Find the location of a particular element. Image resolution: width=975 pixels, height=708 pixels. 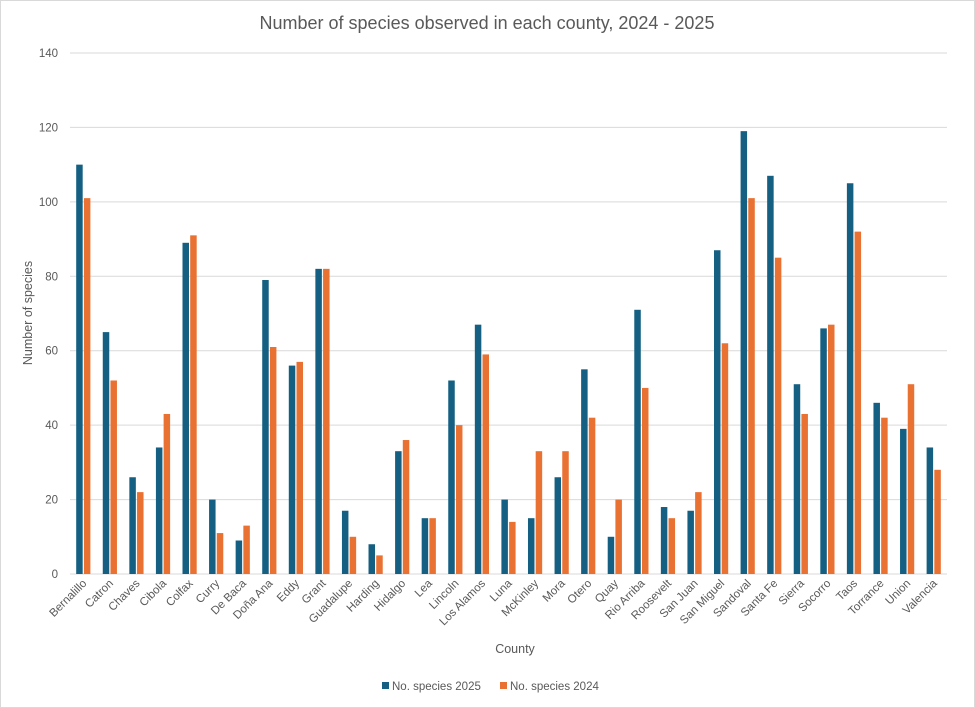

x-tick-label: Colfax is located at coordinates (180, 593).